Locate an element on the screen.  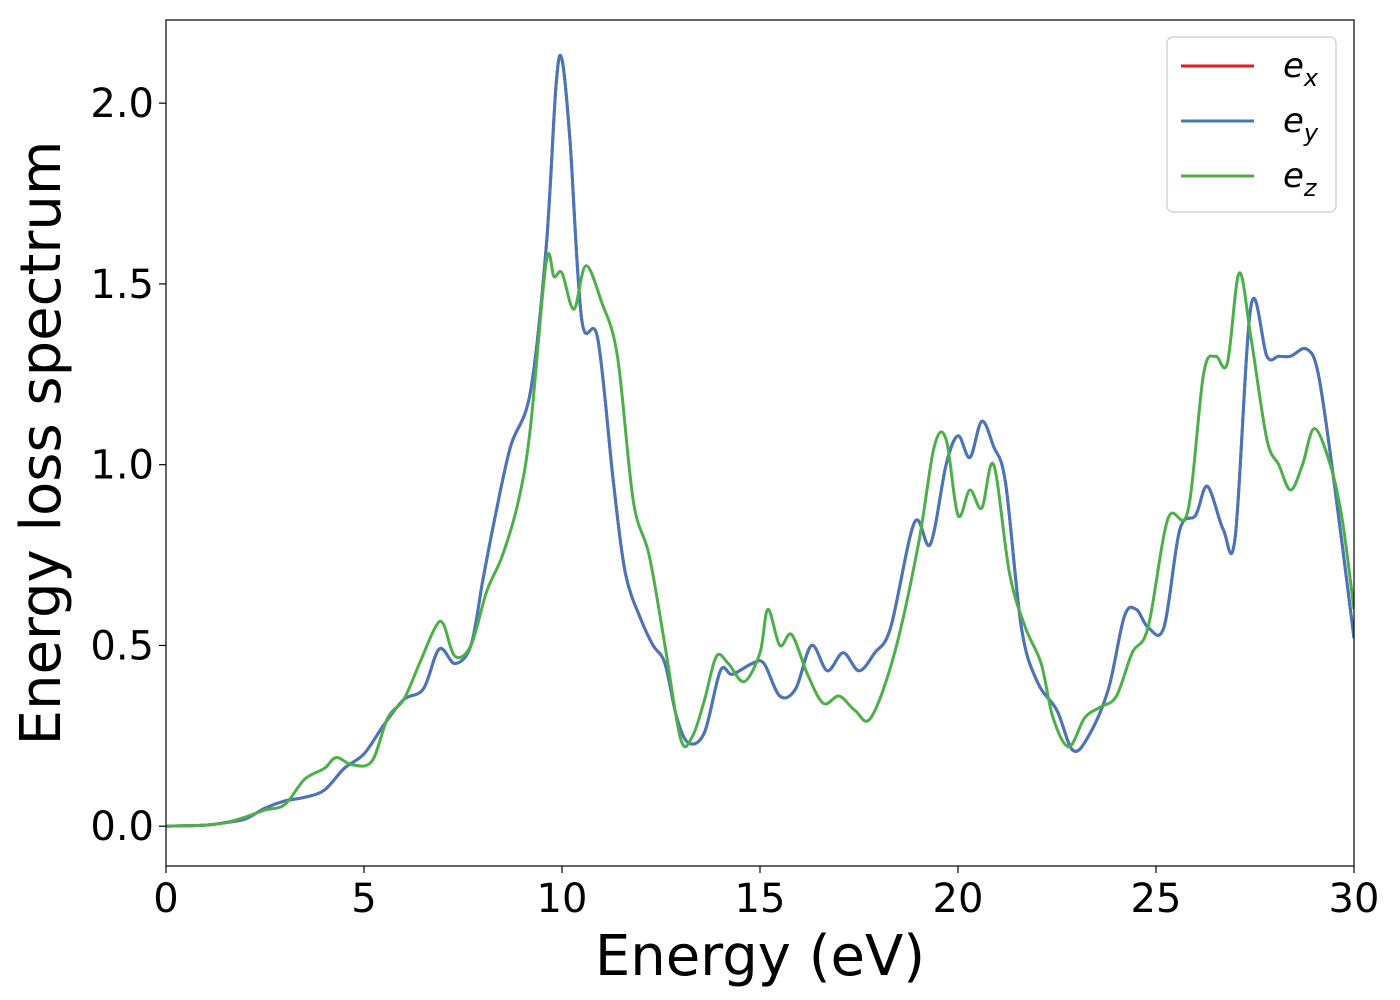
x-tick-label: 10 is located at coordinates (562, 899).